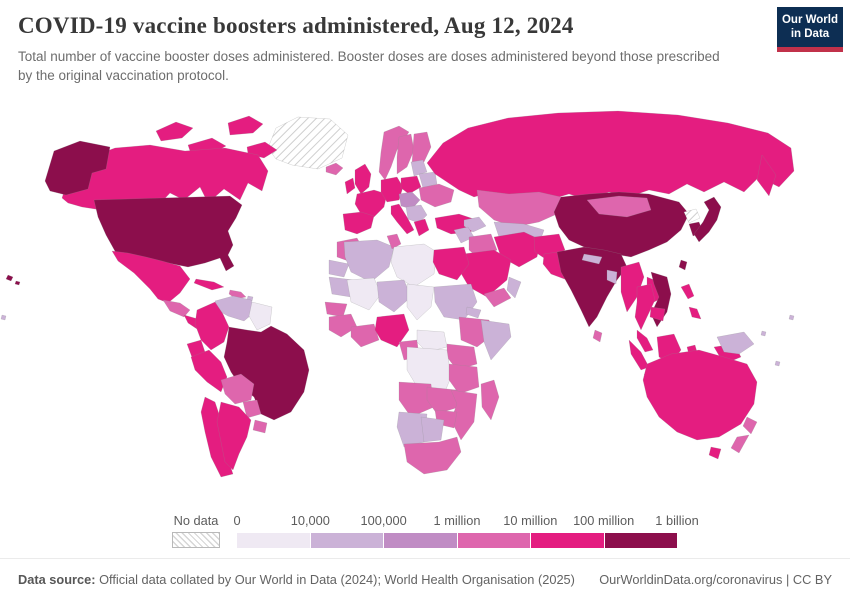  I want to click on country-philippines-north, so click(687, 291).